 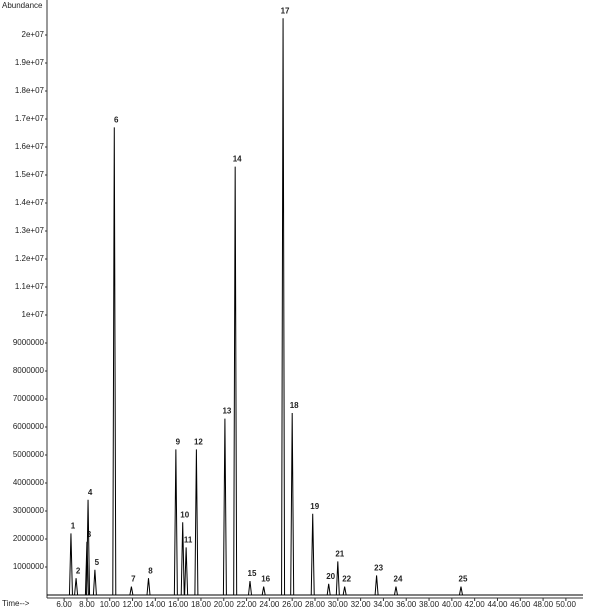 What do you see at coordinates (33, 314) in the screenshot?
I see `y-tick-label: 1e+07` at bounding box center [33, 314].